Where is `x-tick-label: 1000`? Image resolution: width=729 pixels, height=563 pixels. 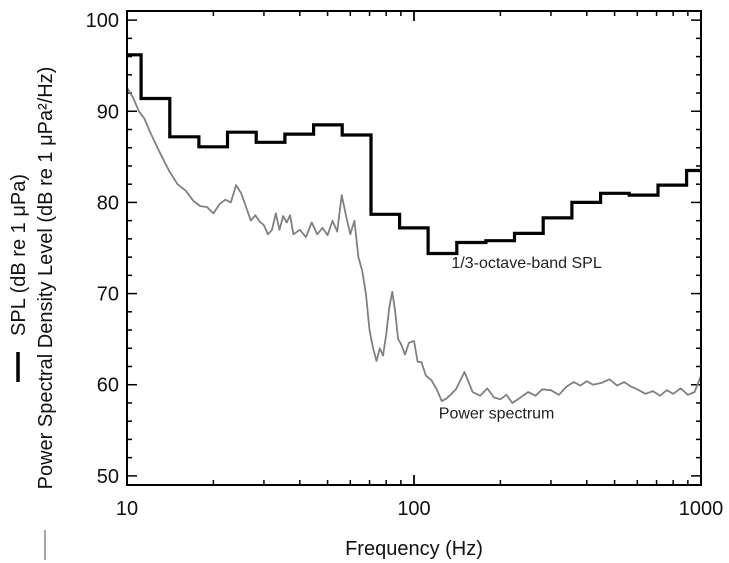
x-tick-label: 1000 is located at coordinates (701, 509).